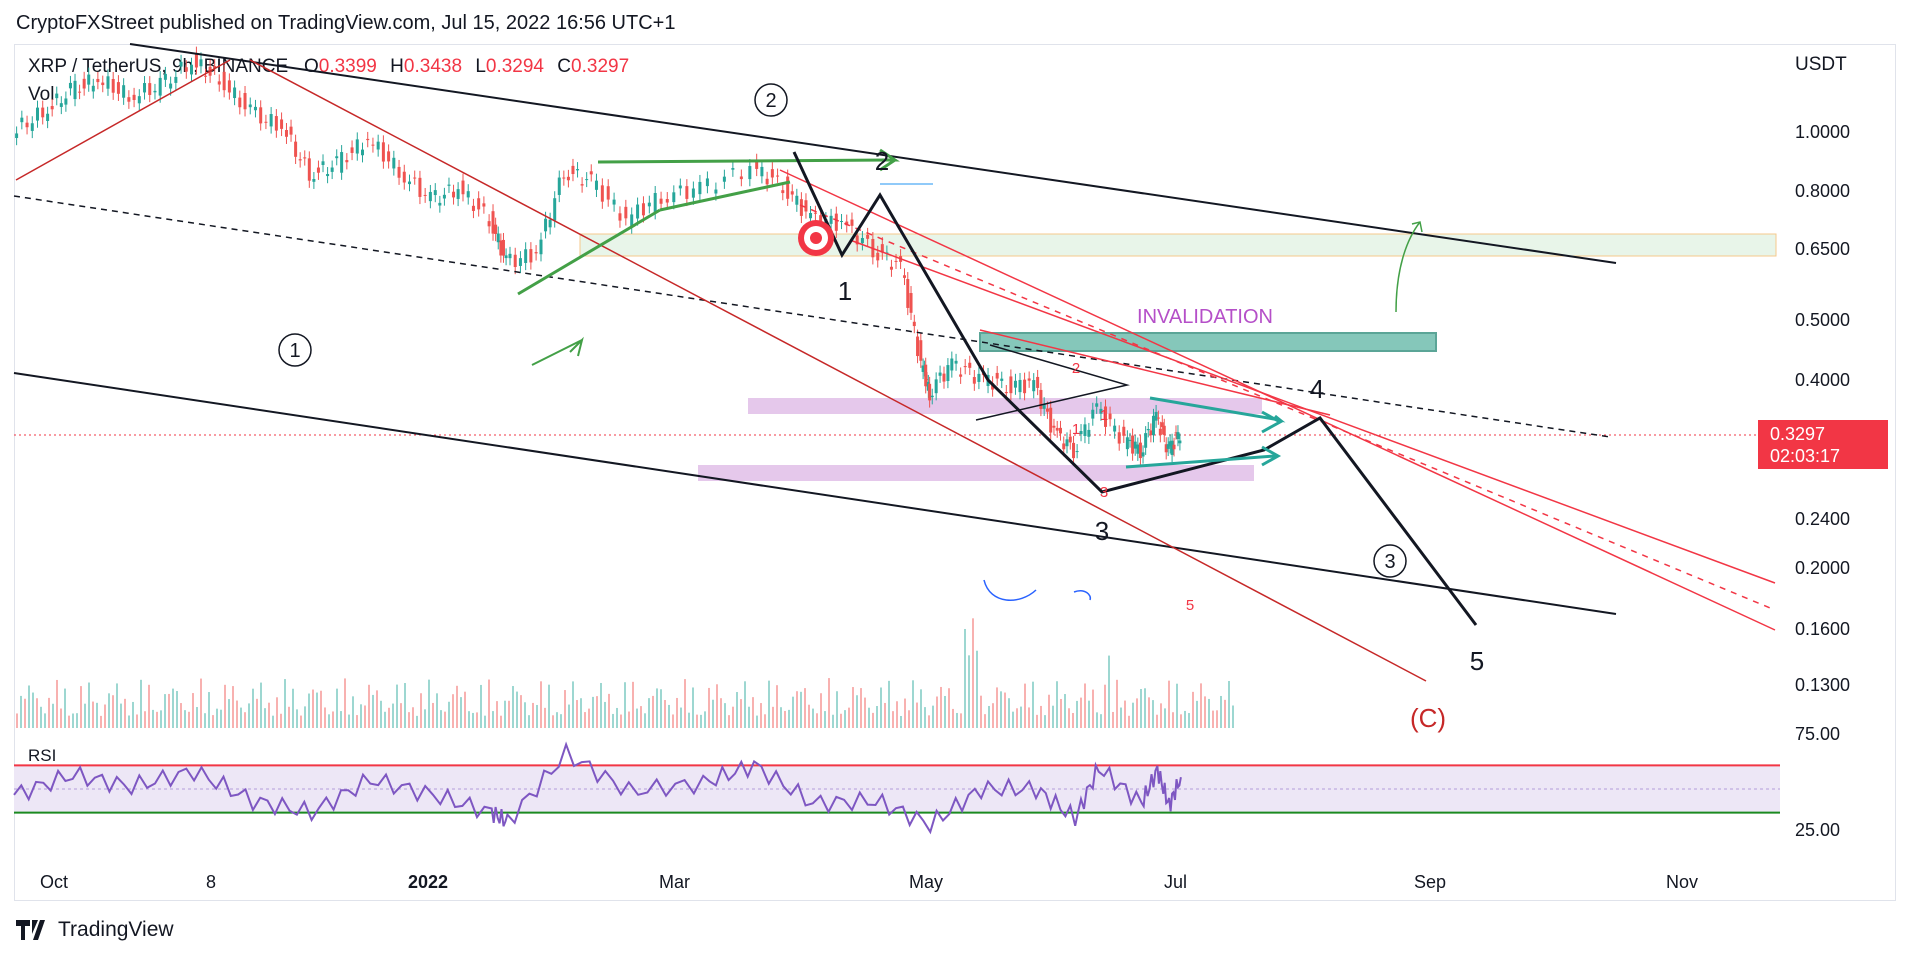 The image size is (1910, 957). I want to click on rsi-label: RSI, so click(42, 755).